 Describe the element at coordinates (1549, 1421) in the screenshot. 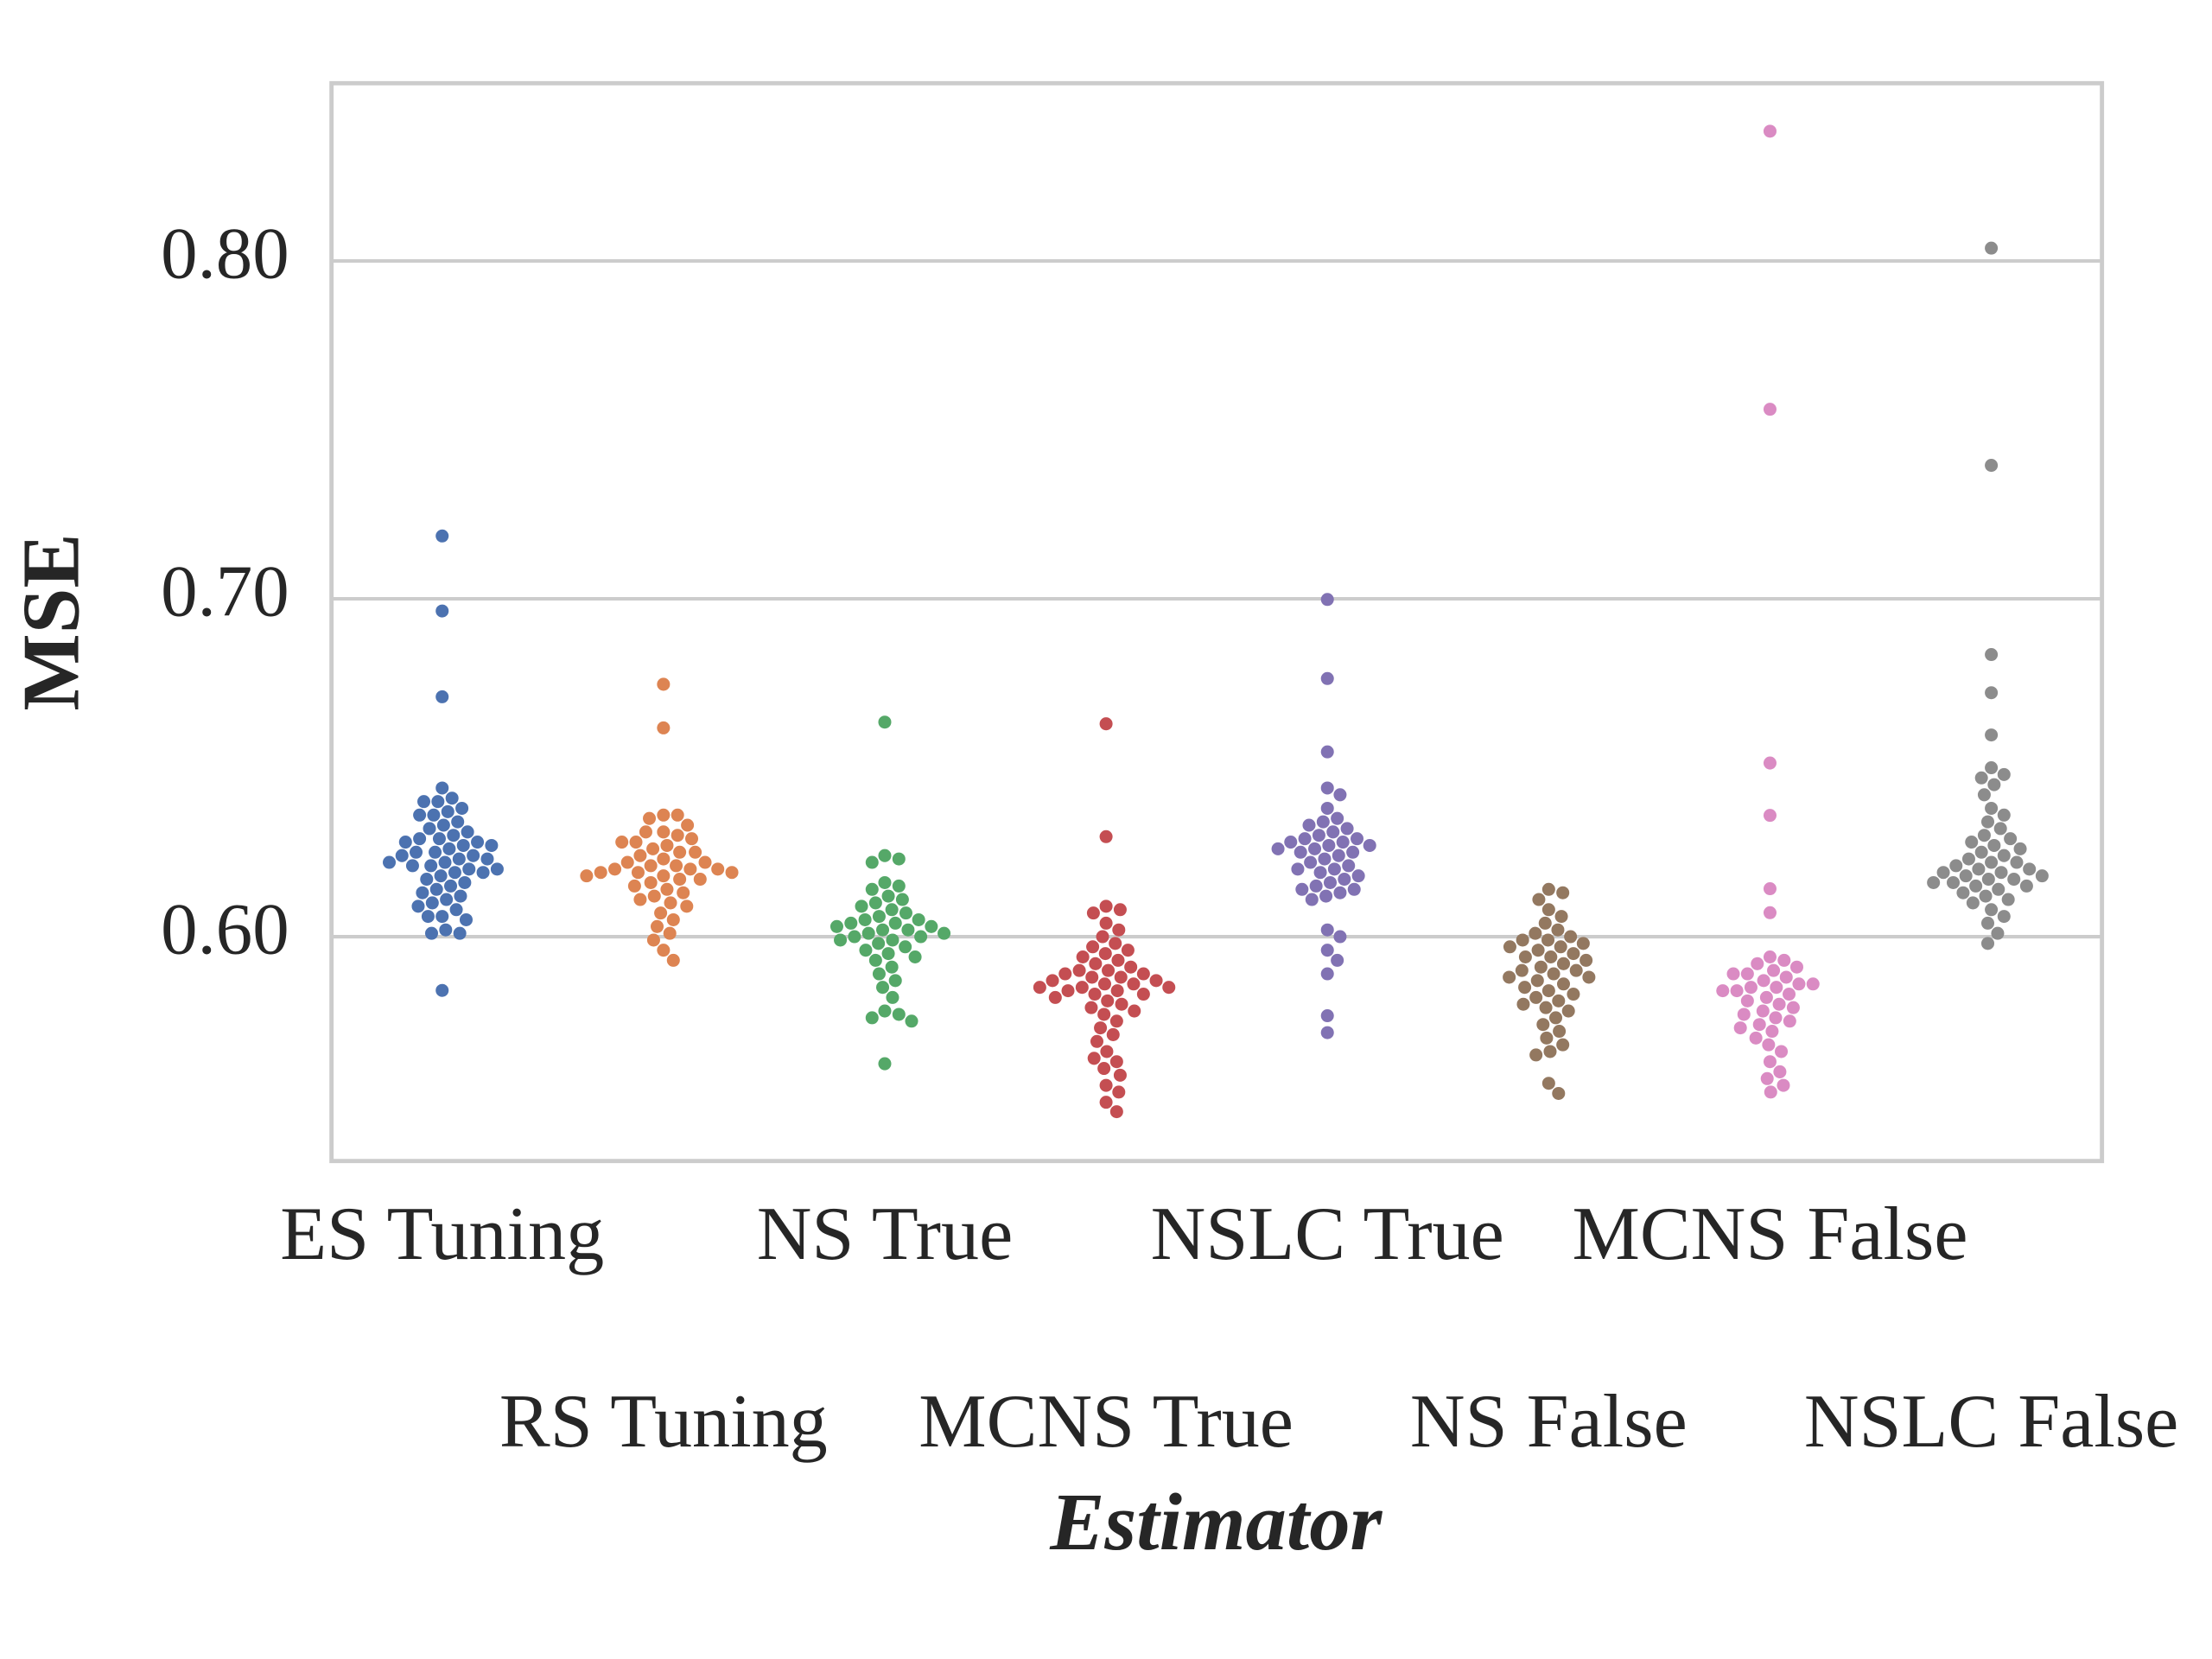

I see `x-tick-label: NS False` at that location.